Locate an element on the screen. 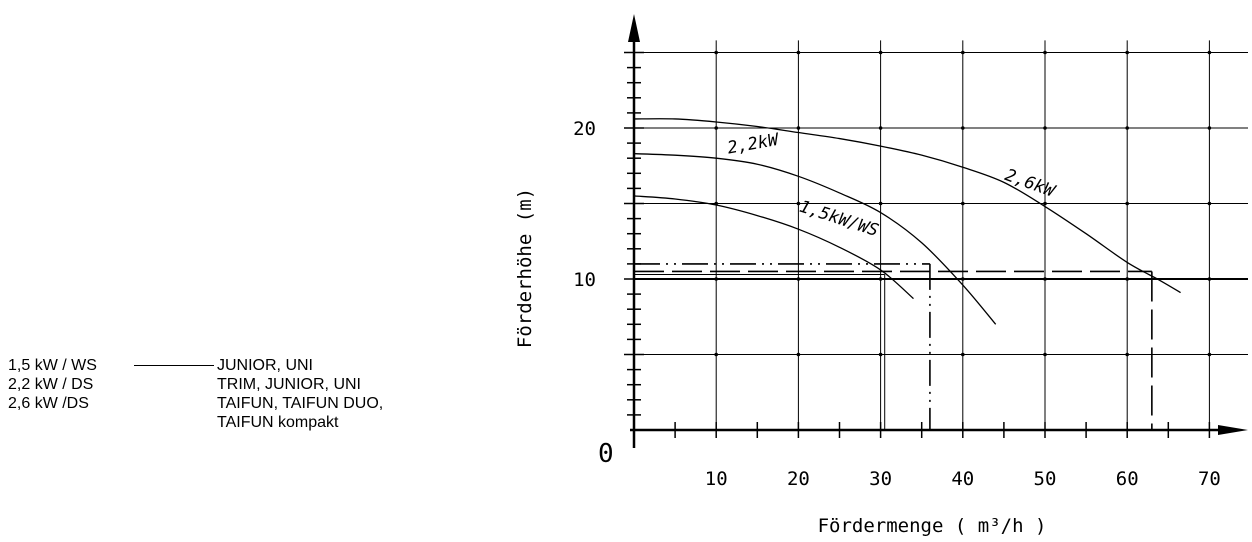 The image size is (1252, 542). y-axis-title: Förderhöhe (m) is located at coordinates (525, 268).